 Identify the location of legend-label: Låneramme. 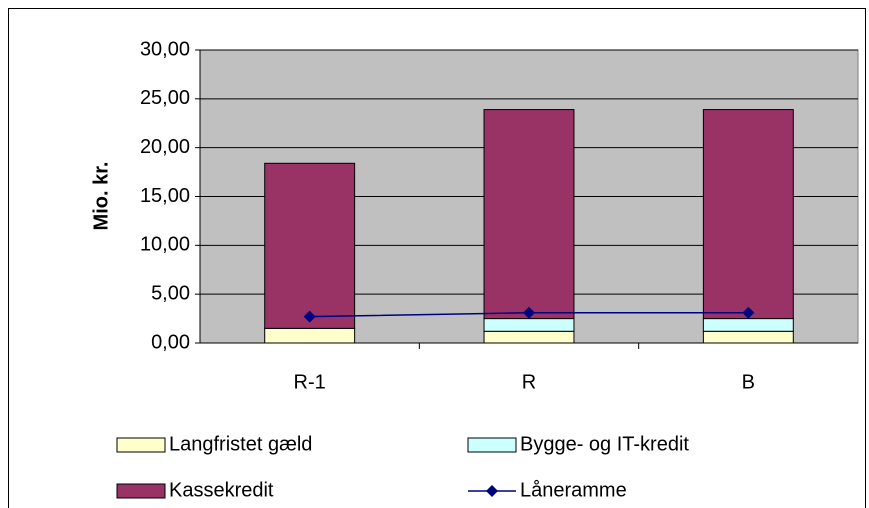
(573, 490).